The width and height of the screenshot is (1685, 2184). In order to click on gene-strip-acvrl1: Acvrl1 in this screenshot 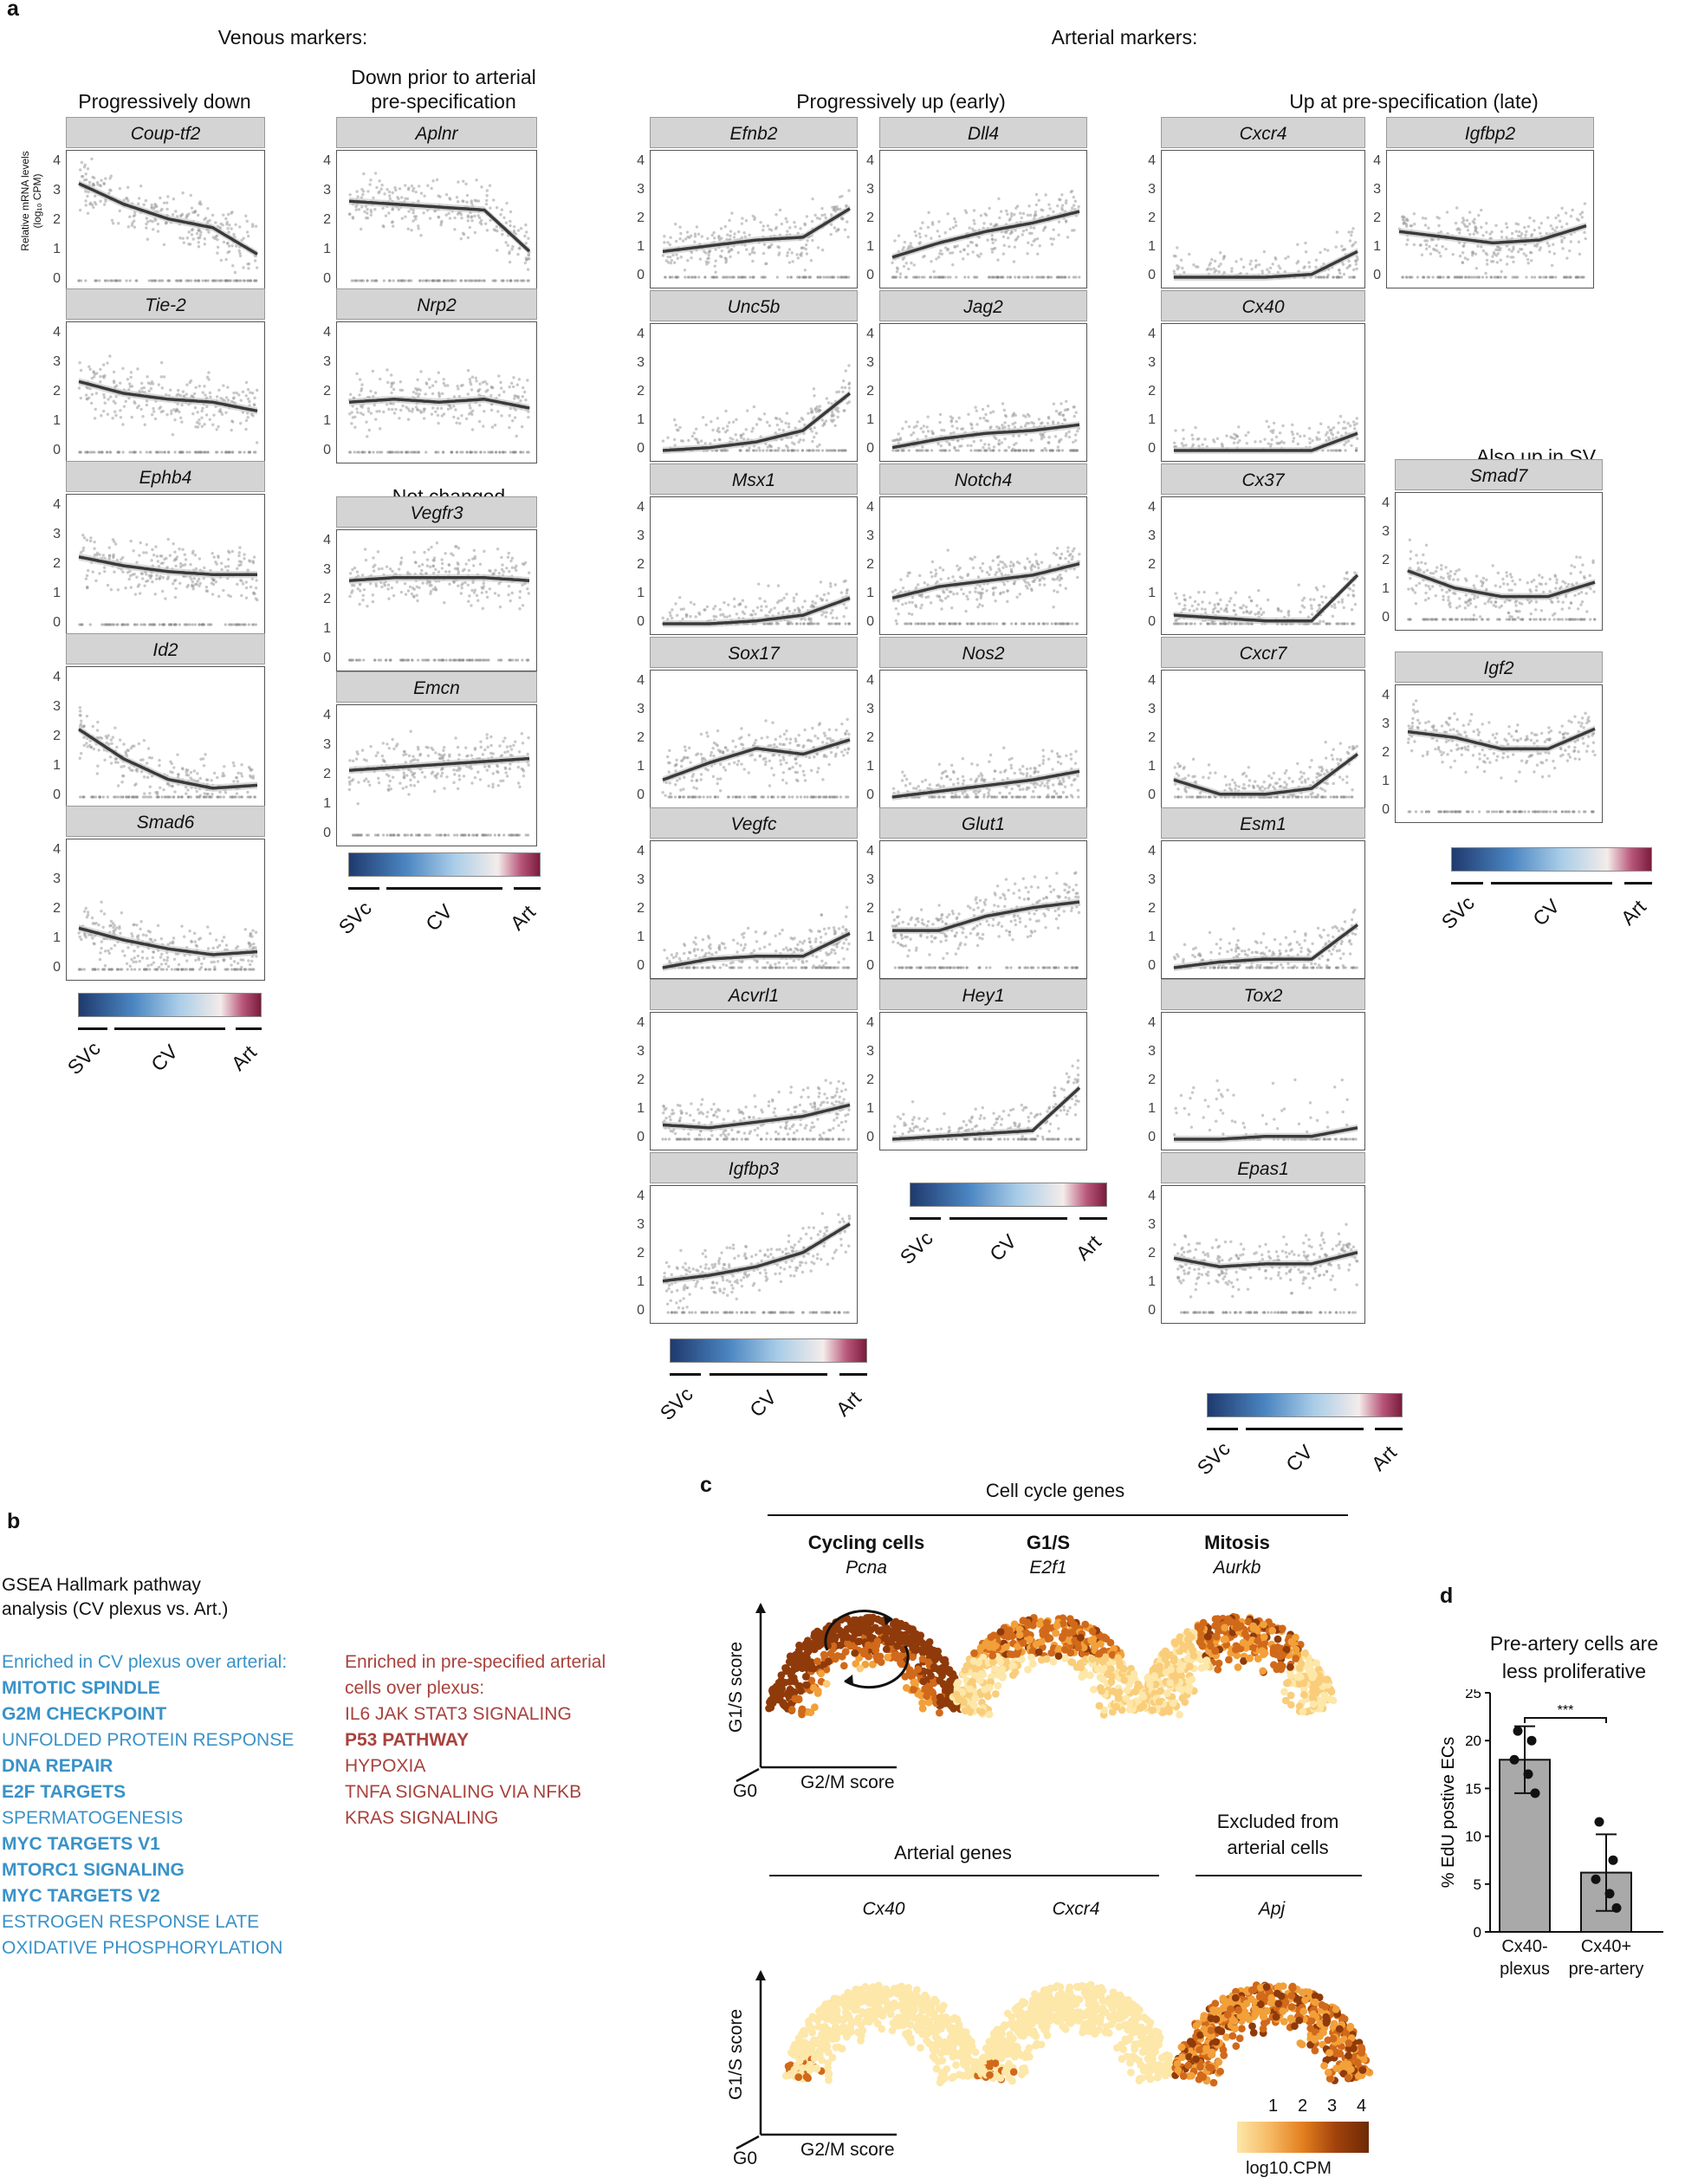, I will do `click(754, 994)`.